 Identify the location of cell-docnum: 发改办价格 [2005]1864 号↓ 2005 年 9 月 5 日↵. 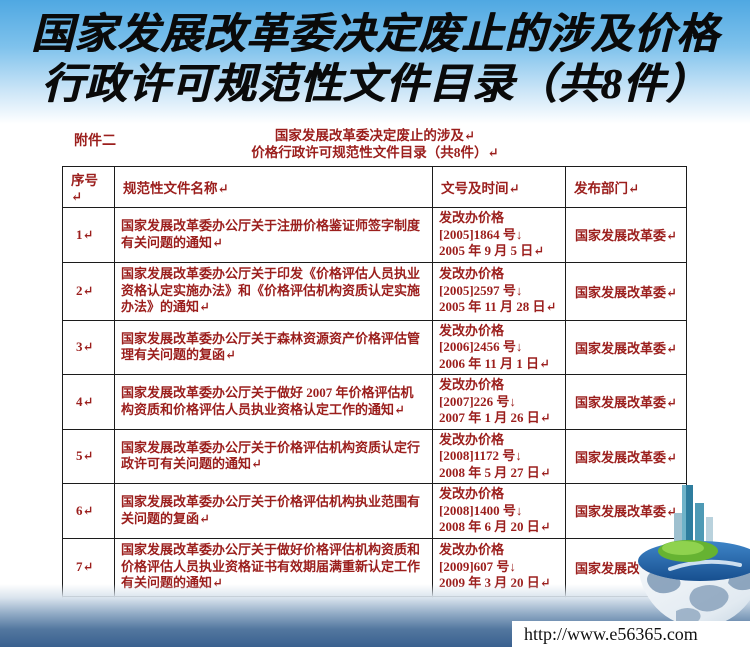
(499, 235).